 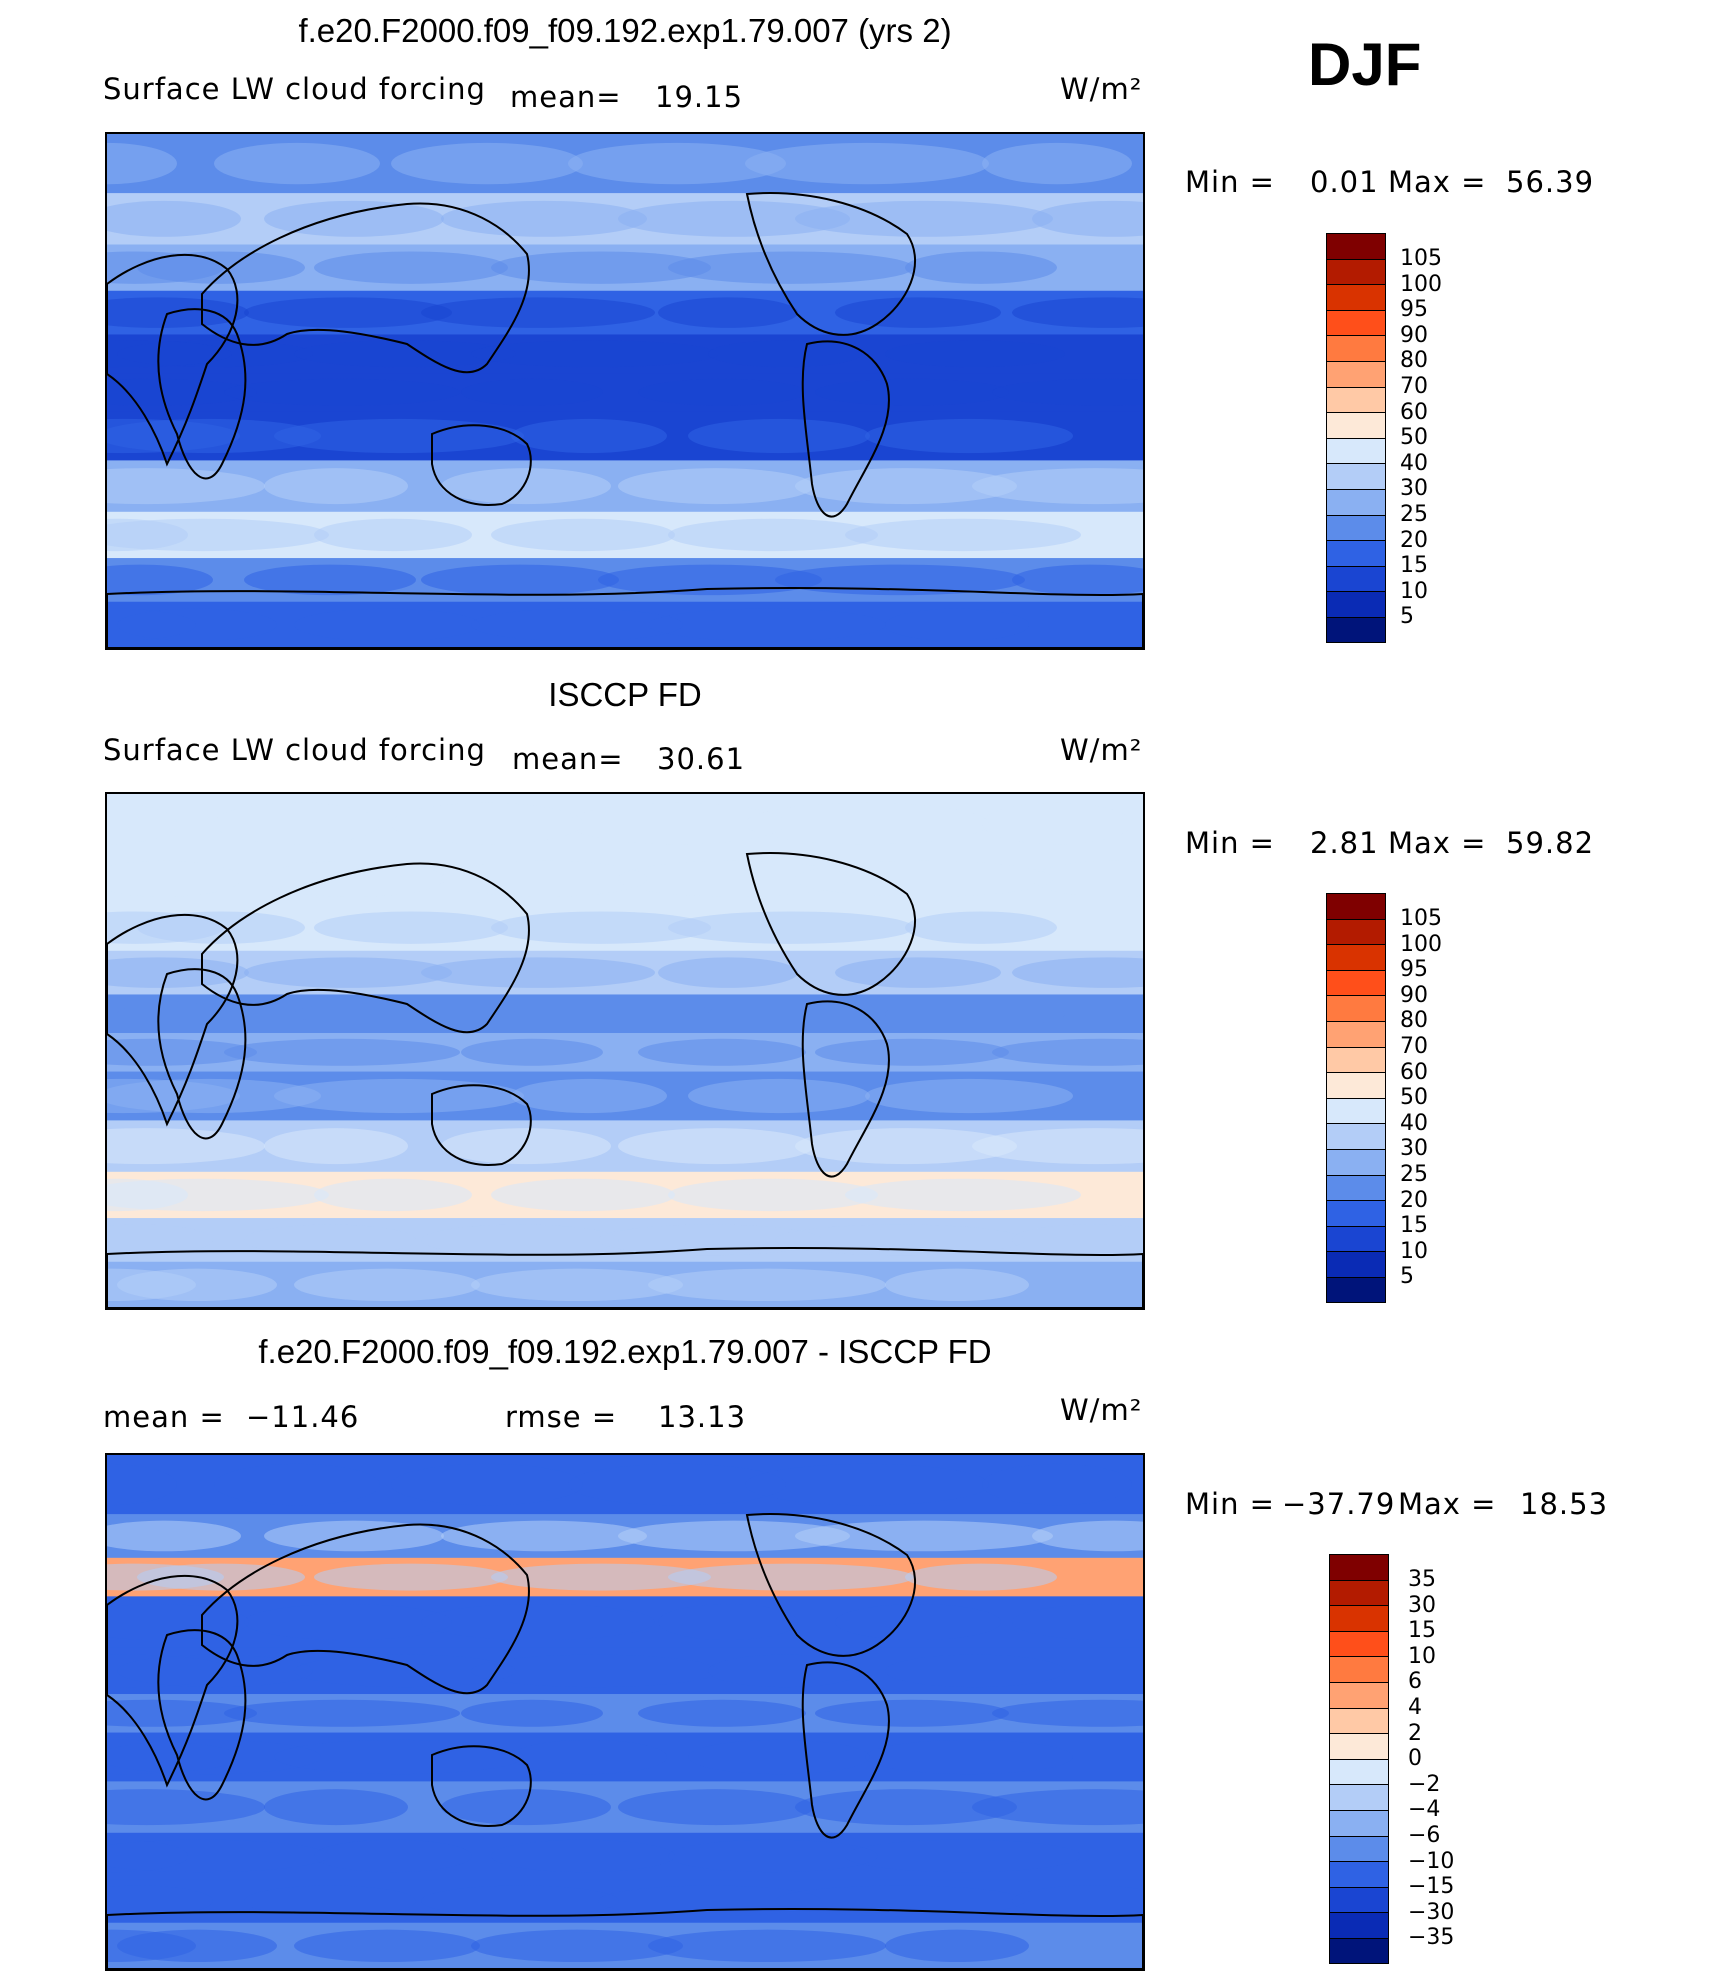 What do you see at coordinates (1424, 1810) in the screenshot?
I see `colorbar-tick-label: −4` at bounding box center [1424, 1810].